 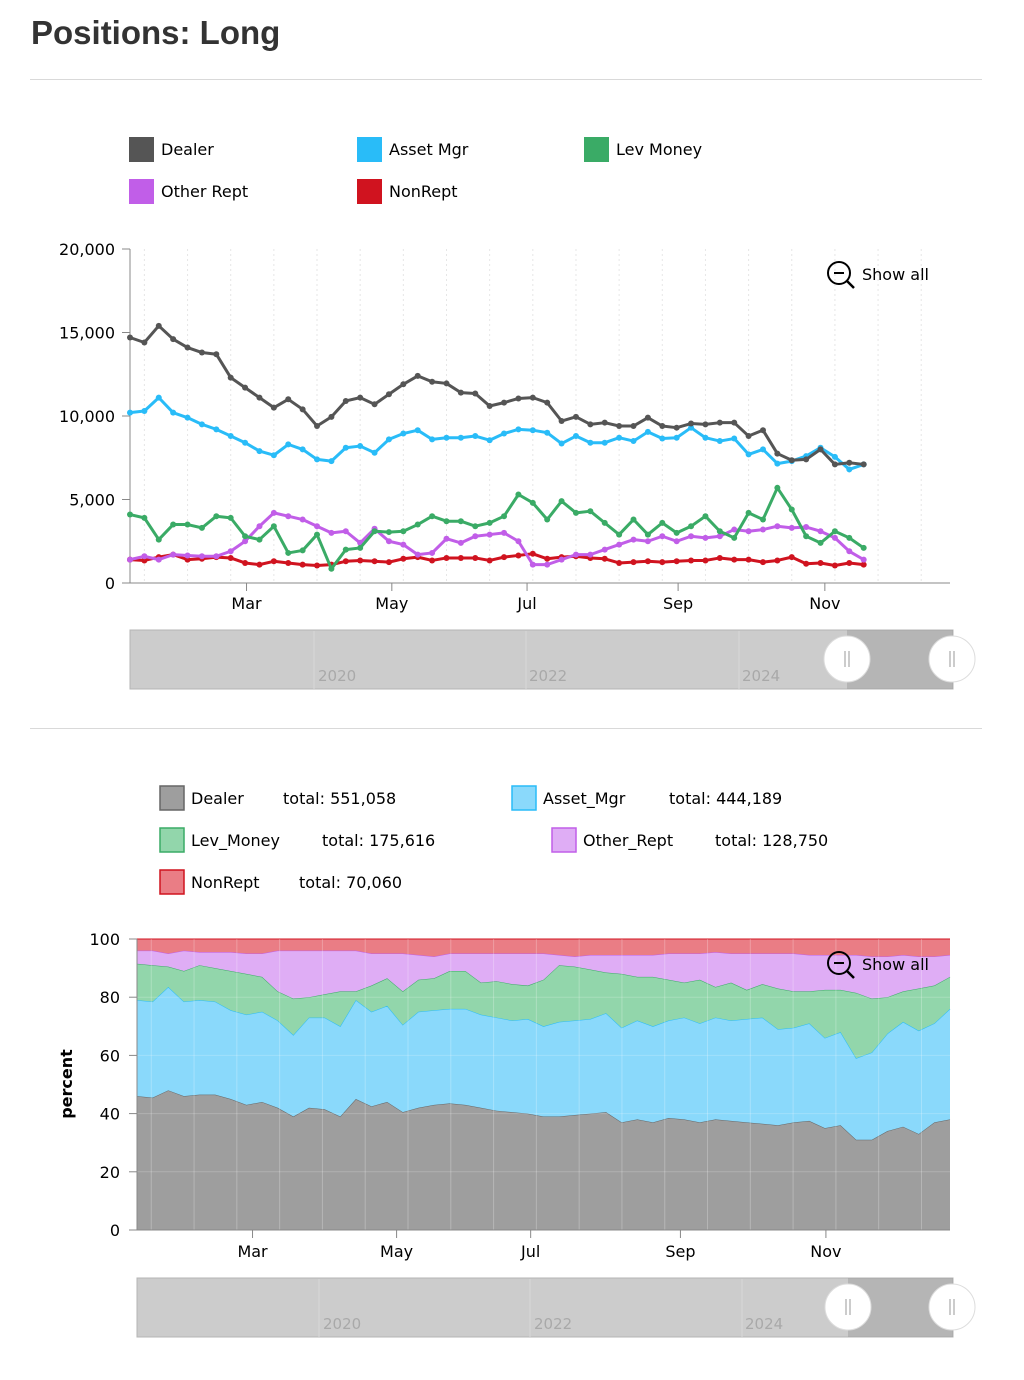 What do you see at coordinates (225, 882) in the screenshot?
I see `legend-label-nonrept: NonRept` at bounding box center [225, 882].